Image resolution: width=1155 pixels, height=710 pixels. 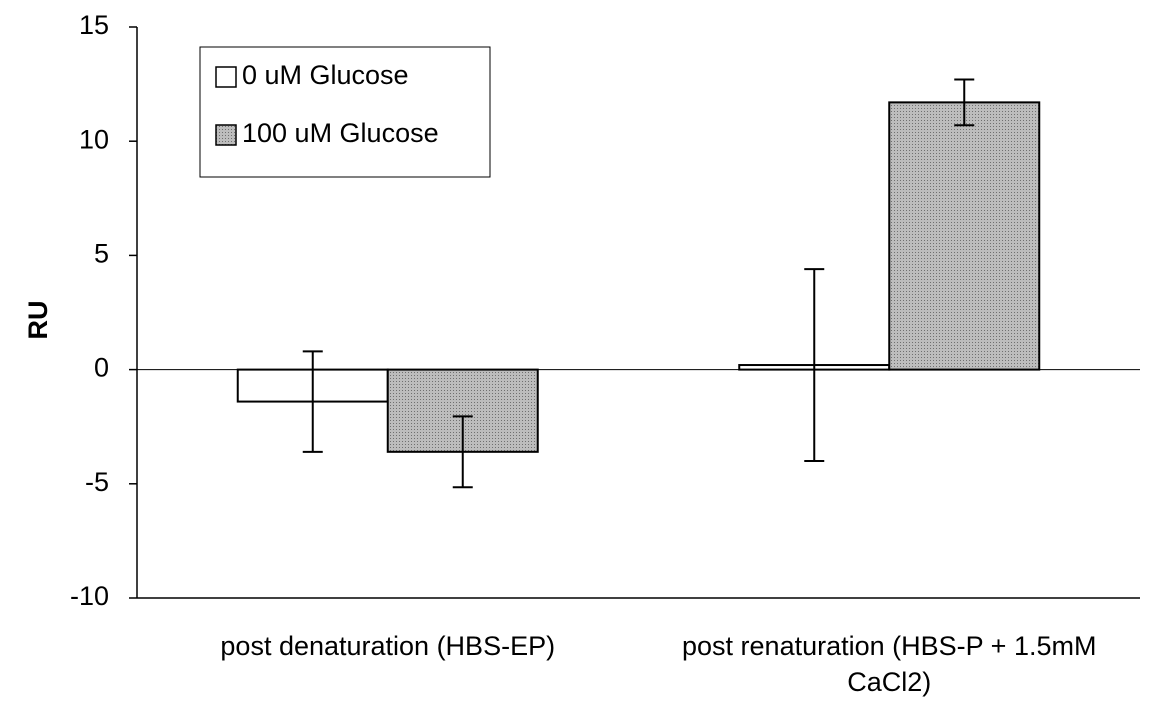 I want to click on x-tick-label: post denaturation (HBS-EP), so click(x=387, y=646).